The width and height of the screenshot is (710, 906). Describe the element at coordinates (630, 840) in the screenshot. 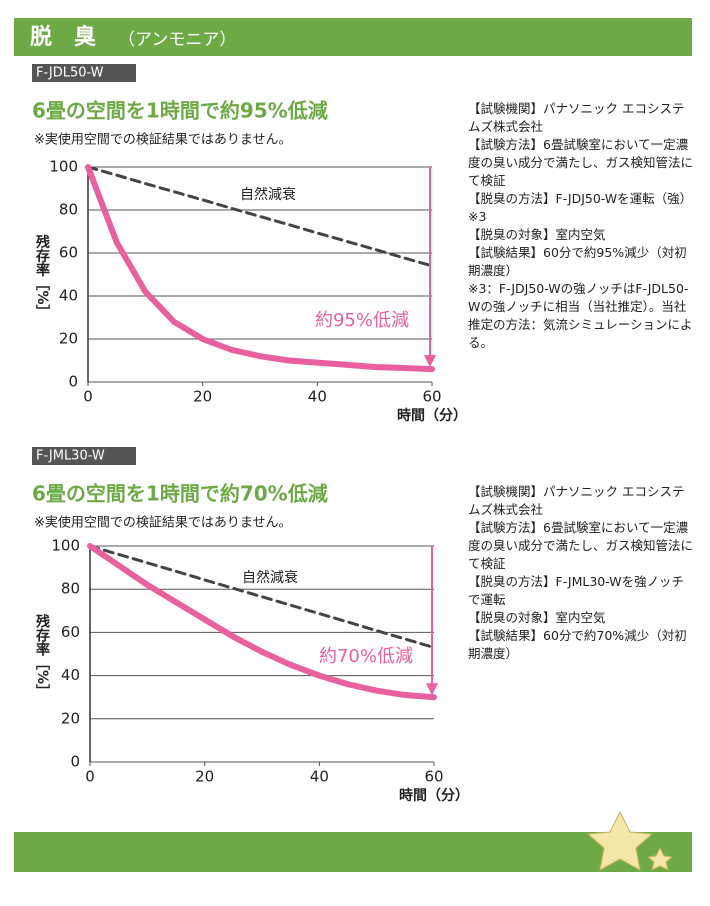

I see `star-decoration` at that location.